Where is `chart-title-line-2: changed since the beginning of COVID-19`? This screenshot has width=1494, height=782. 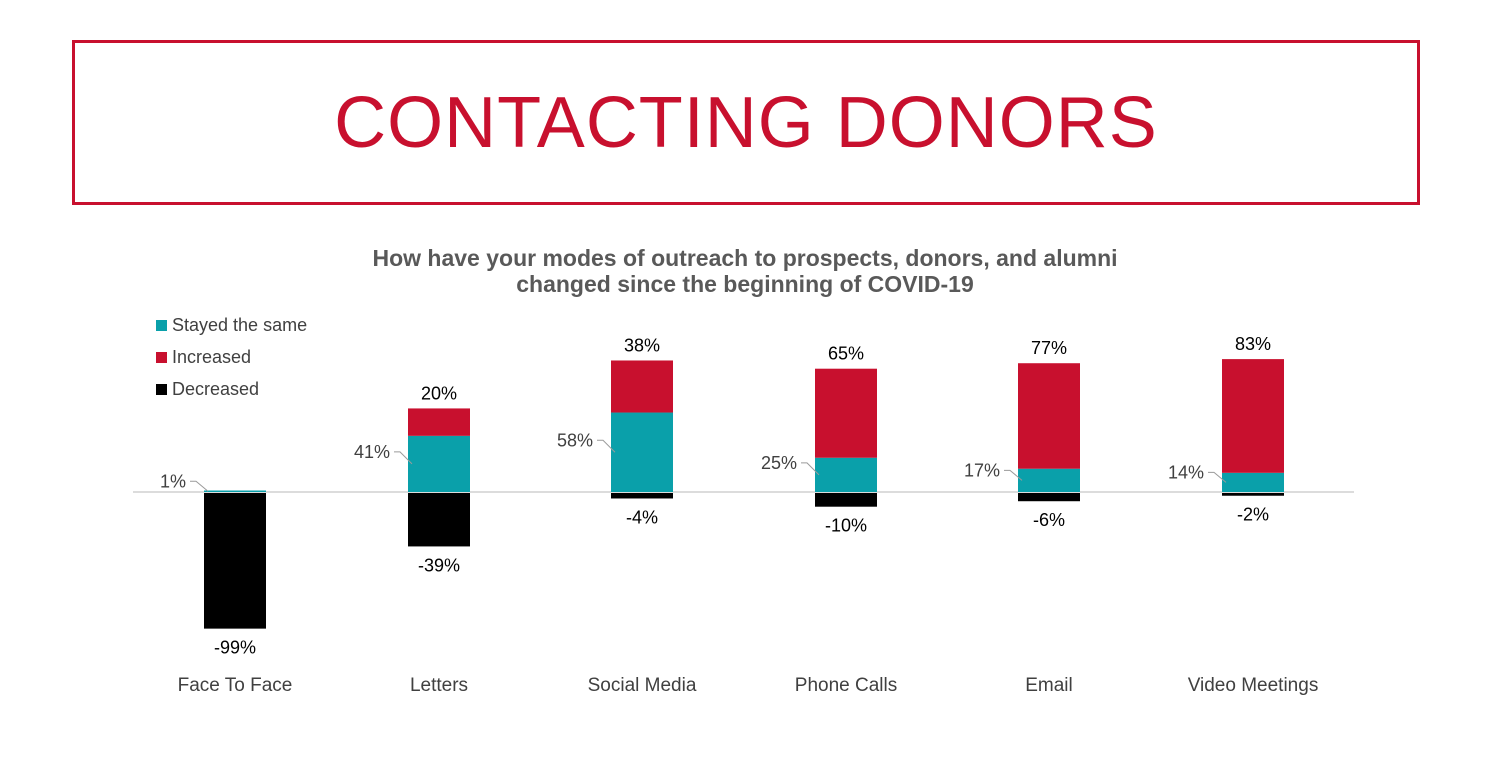
chart-title-line-2: changed since the beginning of COVID-19 is located at coordinates (745, 284).